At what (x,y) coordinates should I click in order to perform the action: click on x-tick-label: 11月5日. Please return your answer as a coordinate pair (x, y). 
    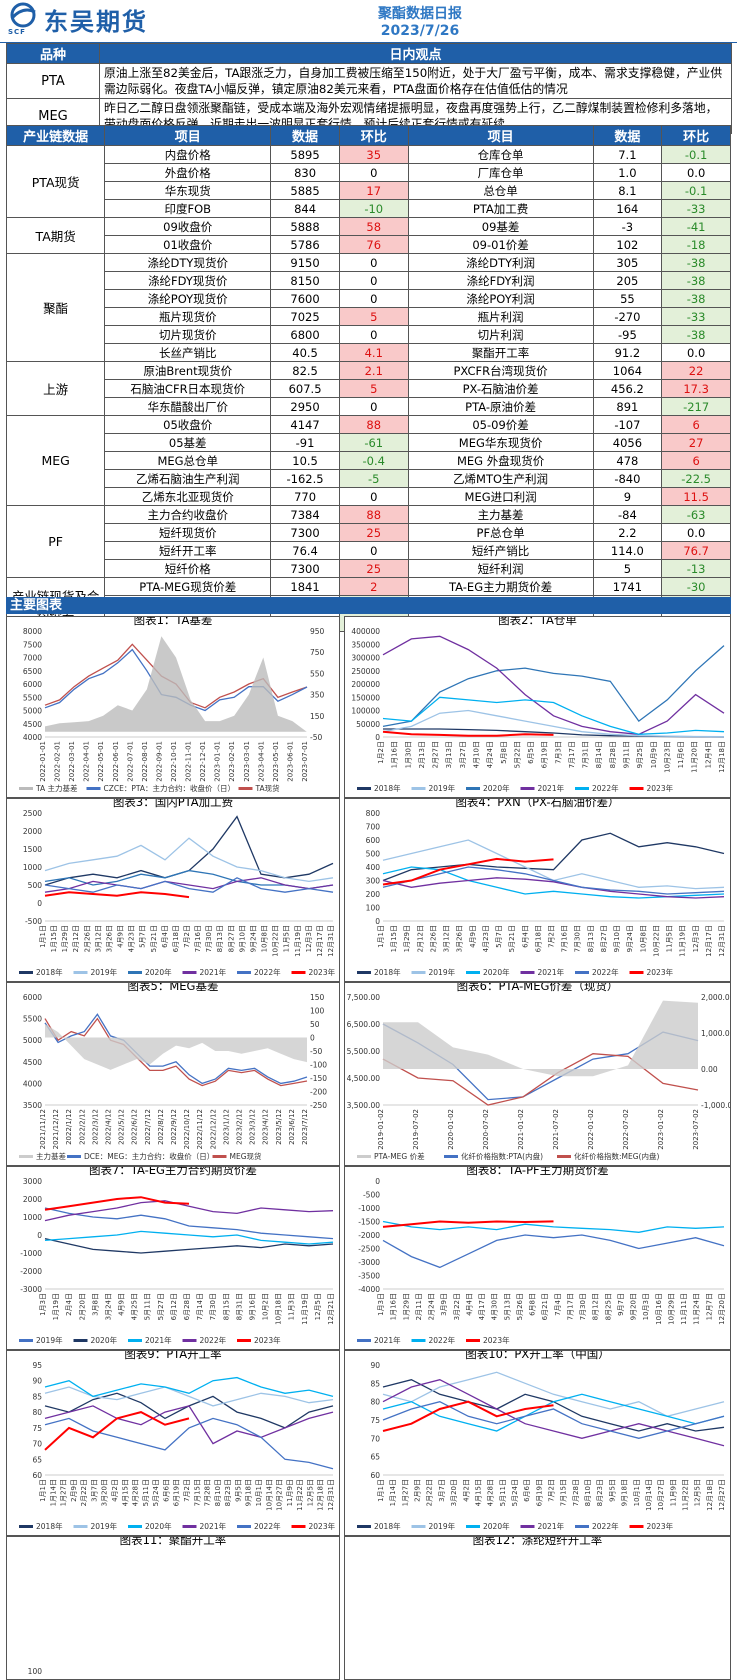
    Looking at the image, I should click on (287, 938).